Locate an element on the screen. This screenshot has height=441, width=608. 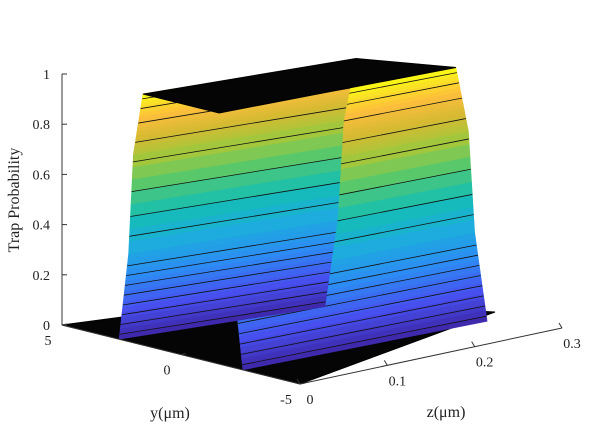
x-tick-label: 0 is located at coordinates (310, 400).